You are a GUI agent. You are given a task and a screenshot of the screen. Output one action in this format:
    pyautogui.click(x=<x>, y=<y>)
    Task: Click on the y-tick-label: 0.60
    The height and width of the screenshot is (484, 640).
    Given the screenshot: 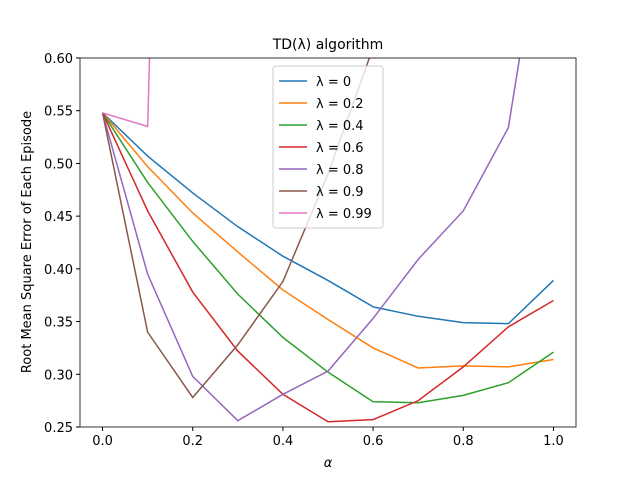 What is the action you would take?
    pyautogui.click(x=58, y=59)
    